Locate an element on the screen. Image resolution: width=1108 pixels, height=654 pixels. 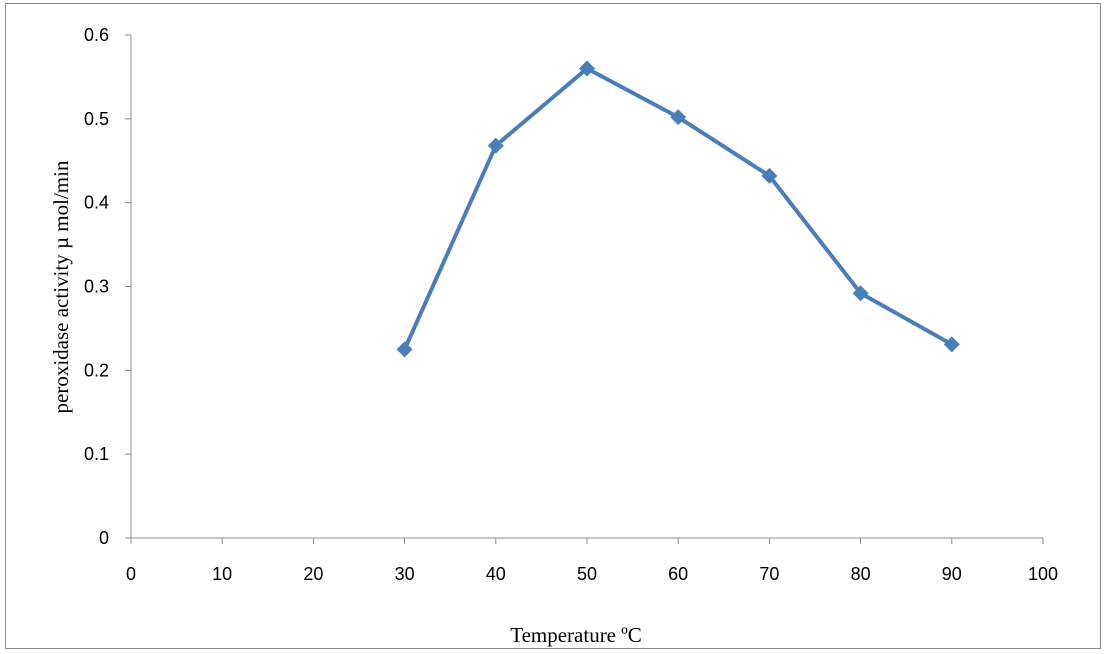
x-tick-label: 20 is located at coordinates (313, 574).